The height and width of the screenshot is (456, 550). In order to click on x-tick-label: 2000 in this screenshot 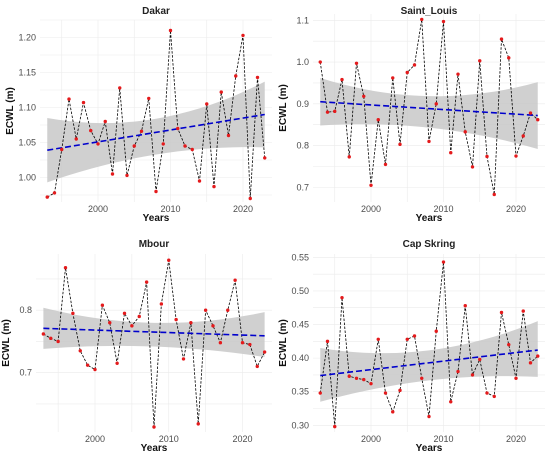, I will do `click(95, 439)`.